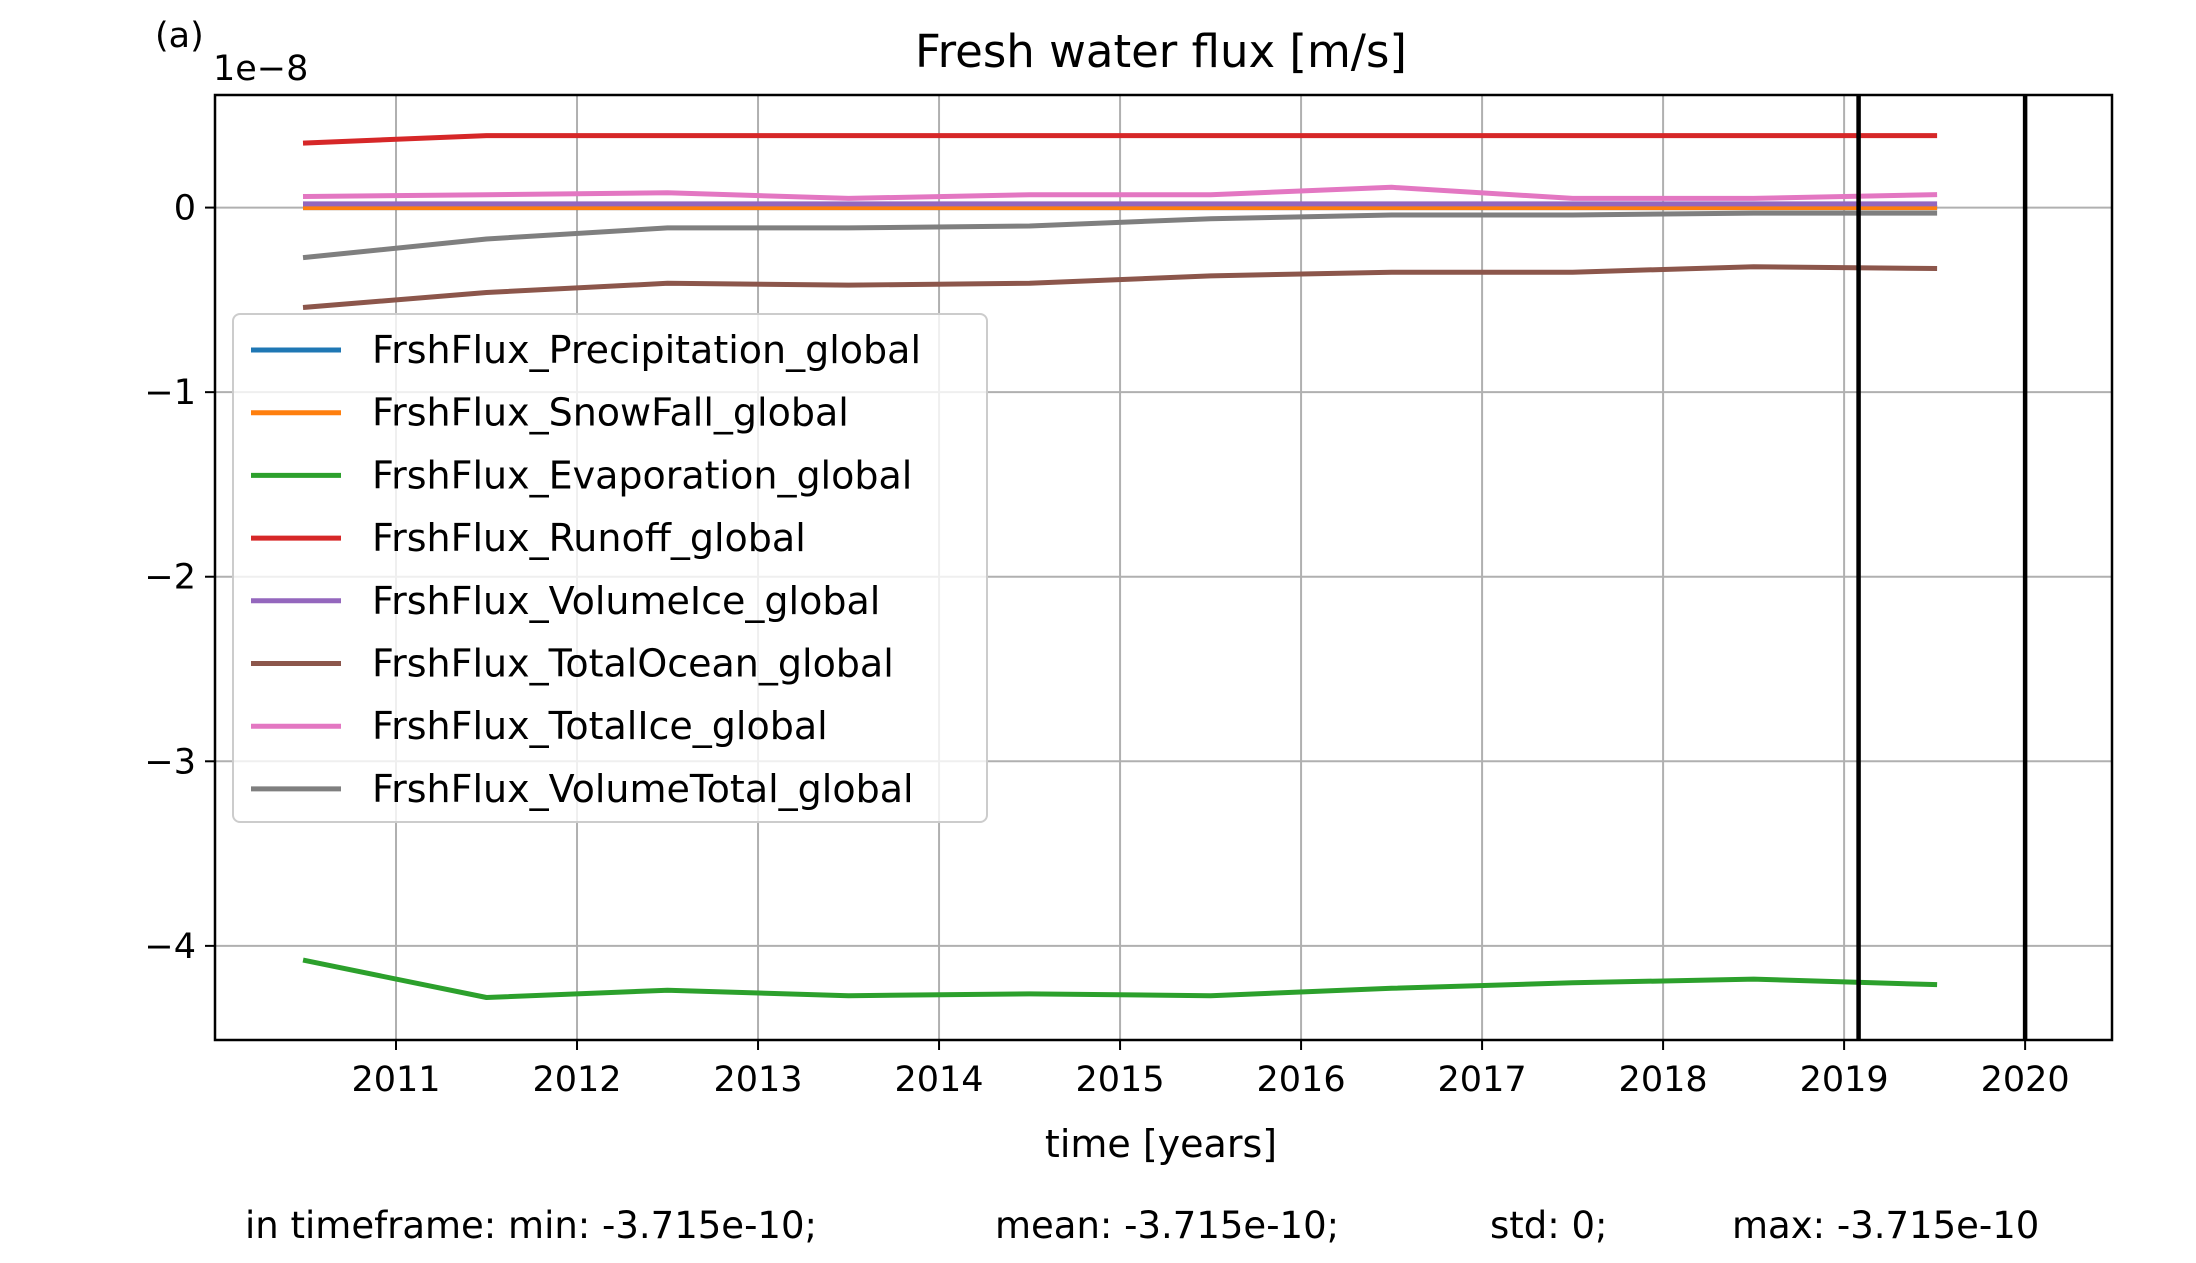  I want to click on y-tick-label: −4, so click(170, 947).